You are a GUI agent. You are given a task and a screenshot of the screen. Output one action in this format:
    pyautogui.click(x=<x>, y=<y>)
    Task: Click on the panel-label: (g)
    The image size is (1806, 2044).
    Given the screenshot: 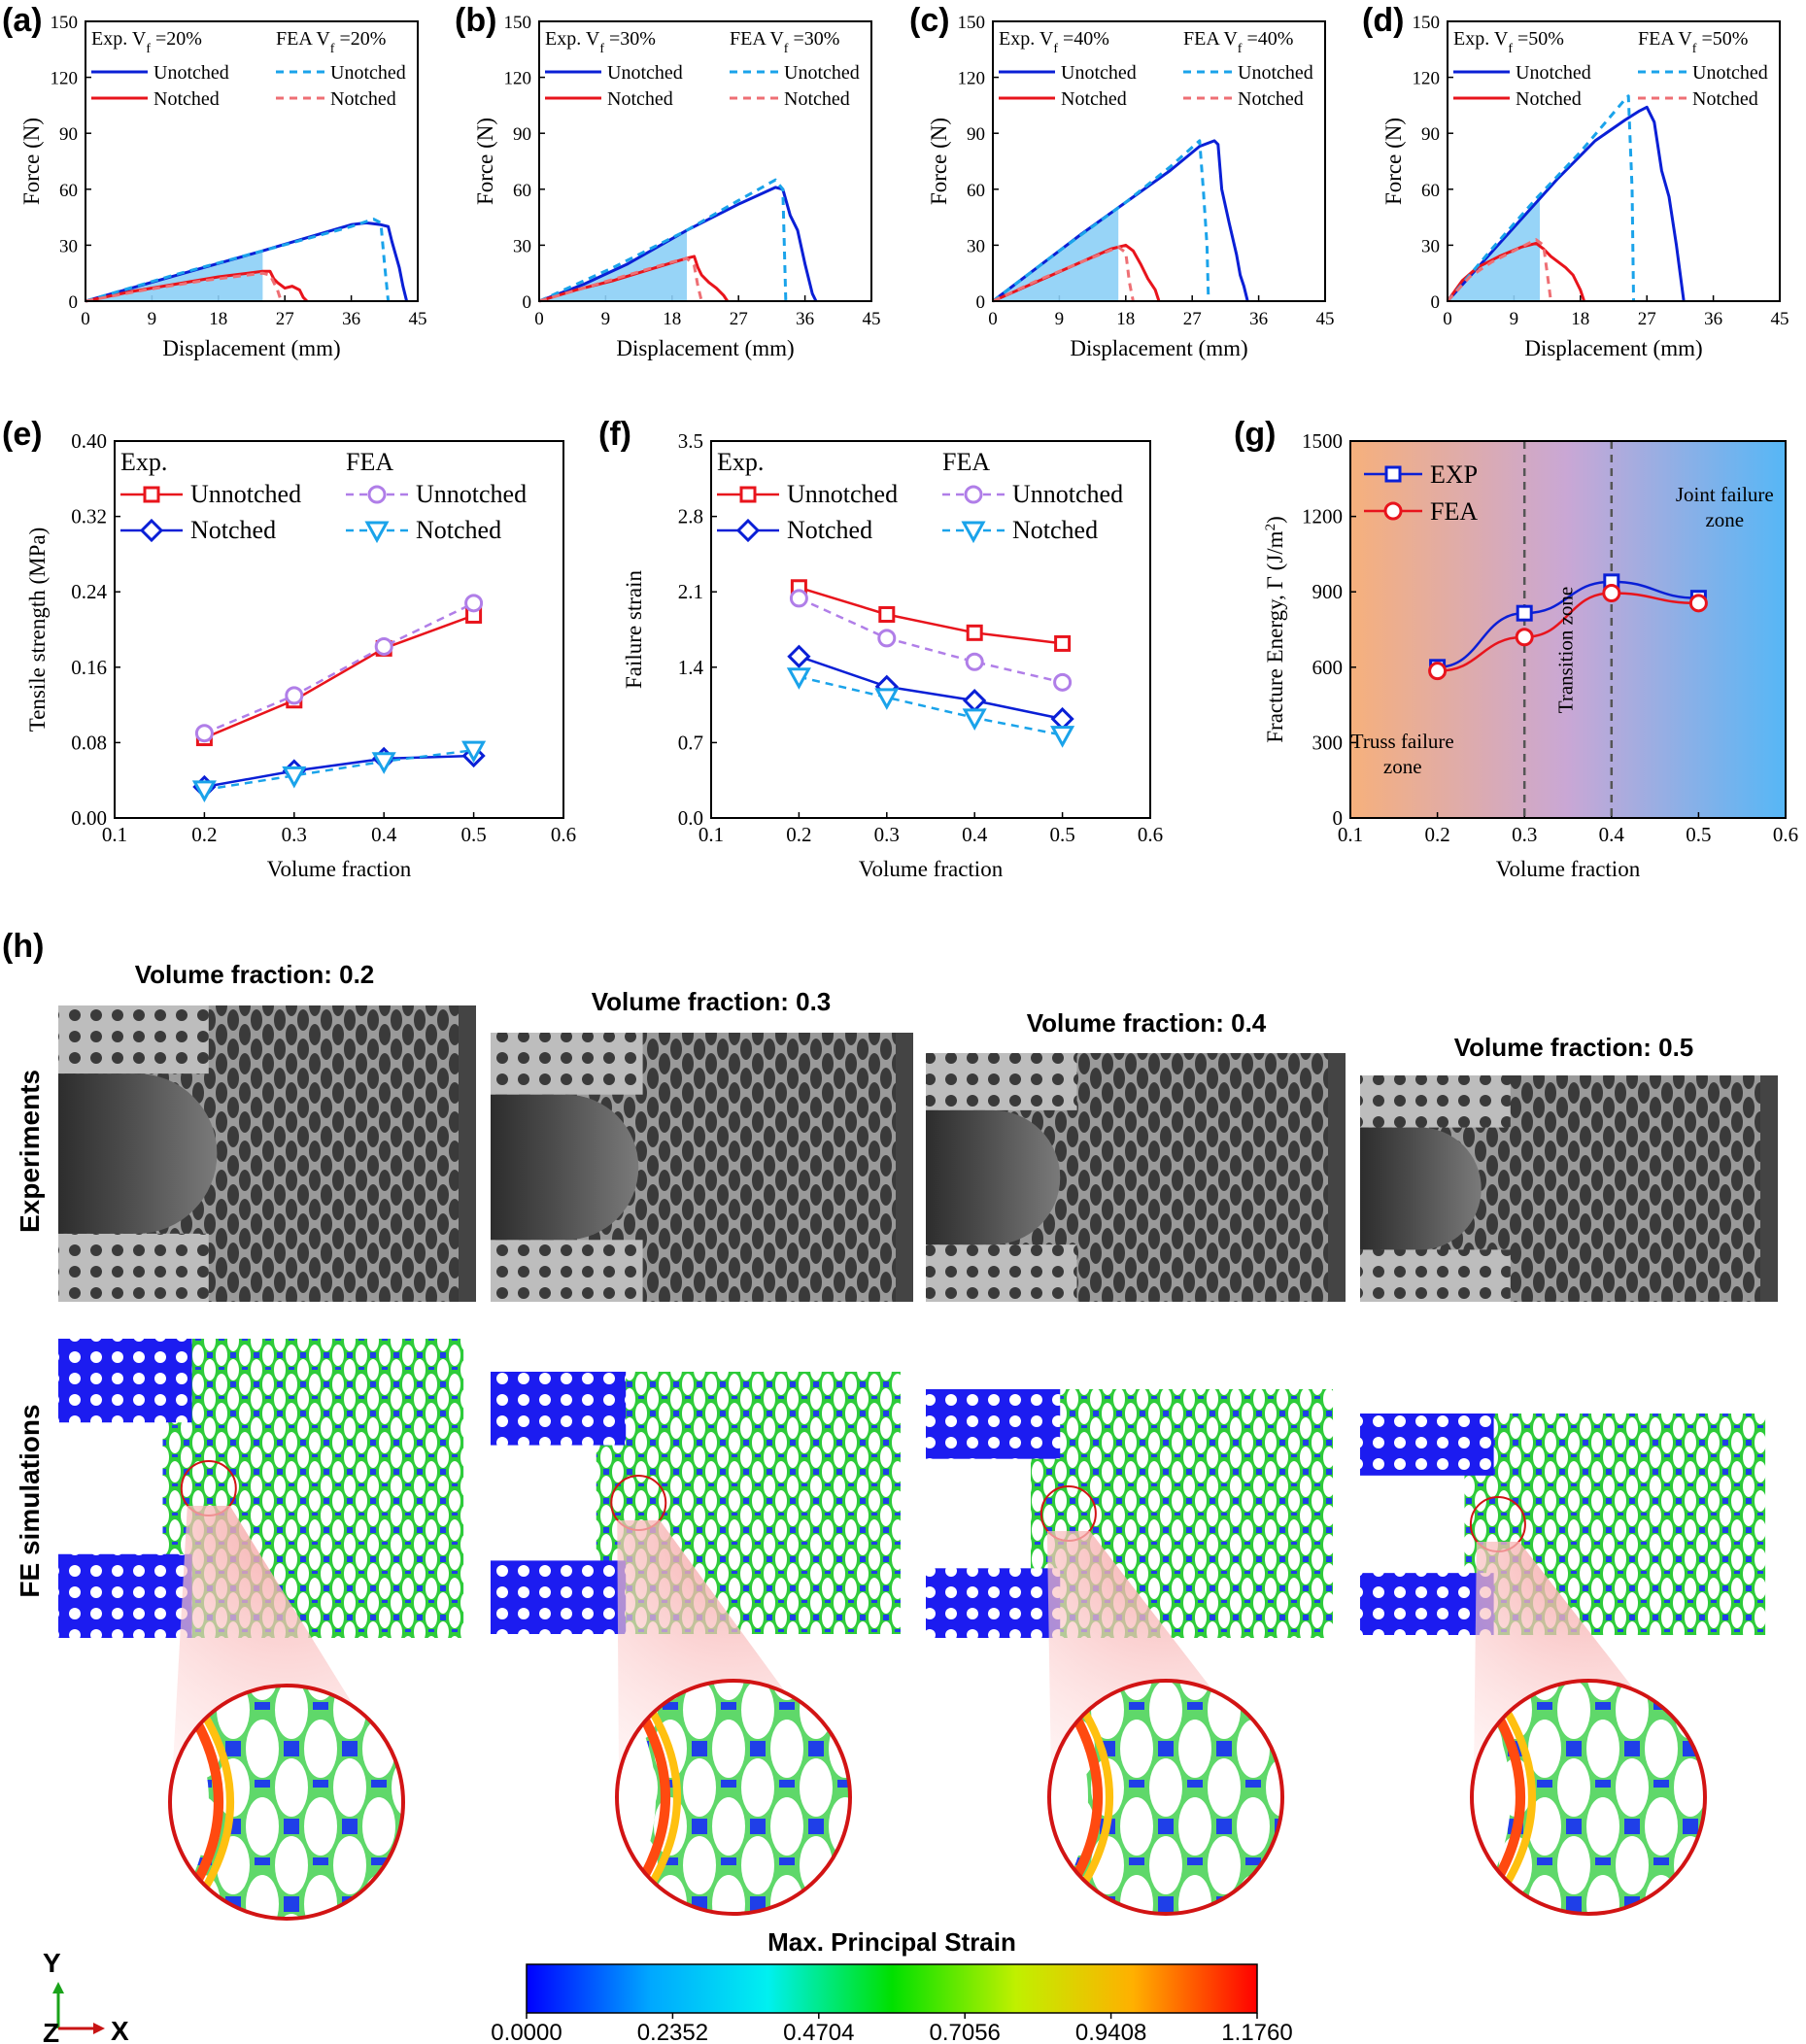 What is the action you would take?
    pyautogui.click(x=1255, y=435)
    